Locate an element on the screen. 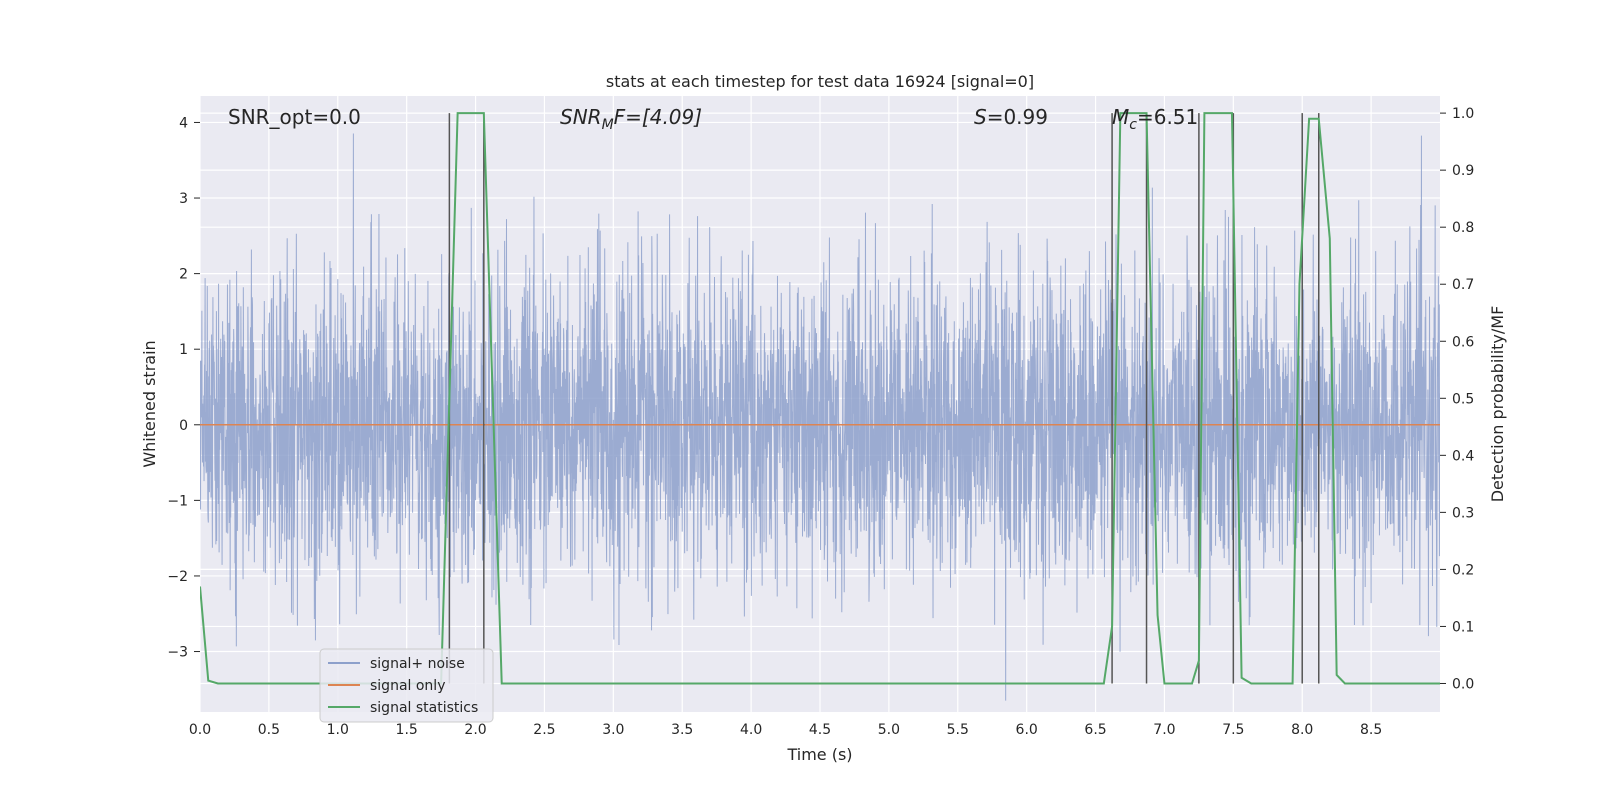  s-annotation: S=0.99 is located at coordinates (1011, 117).